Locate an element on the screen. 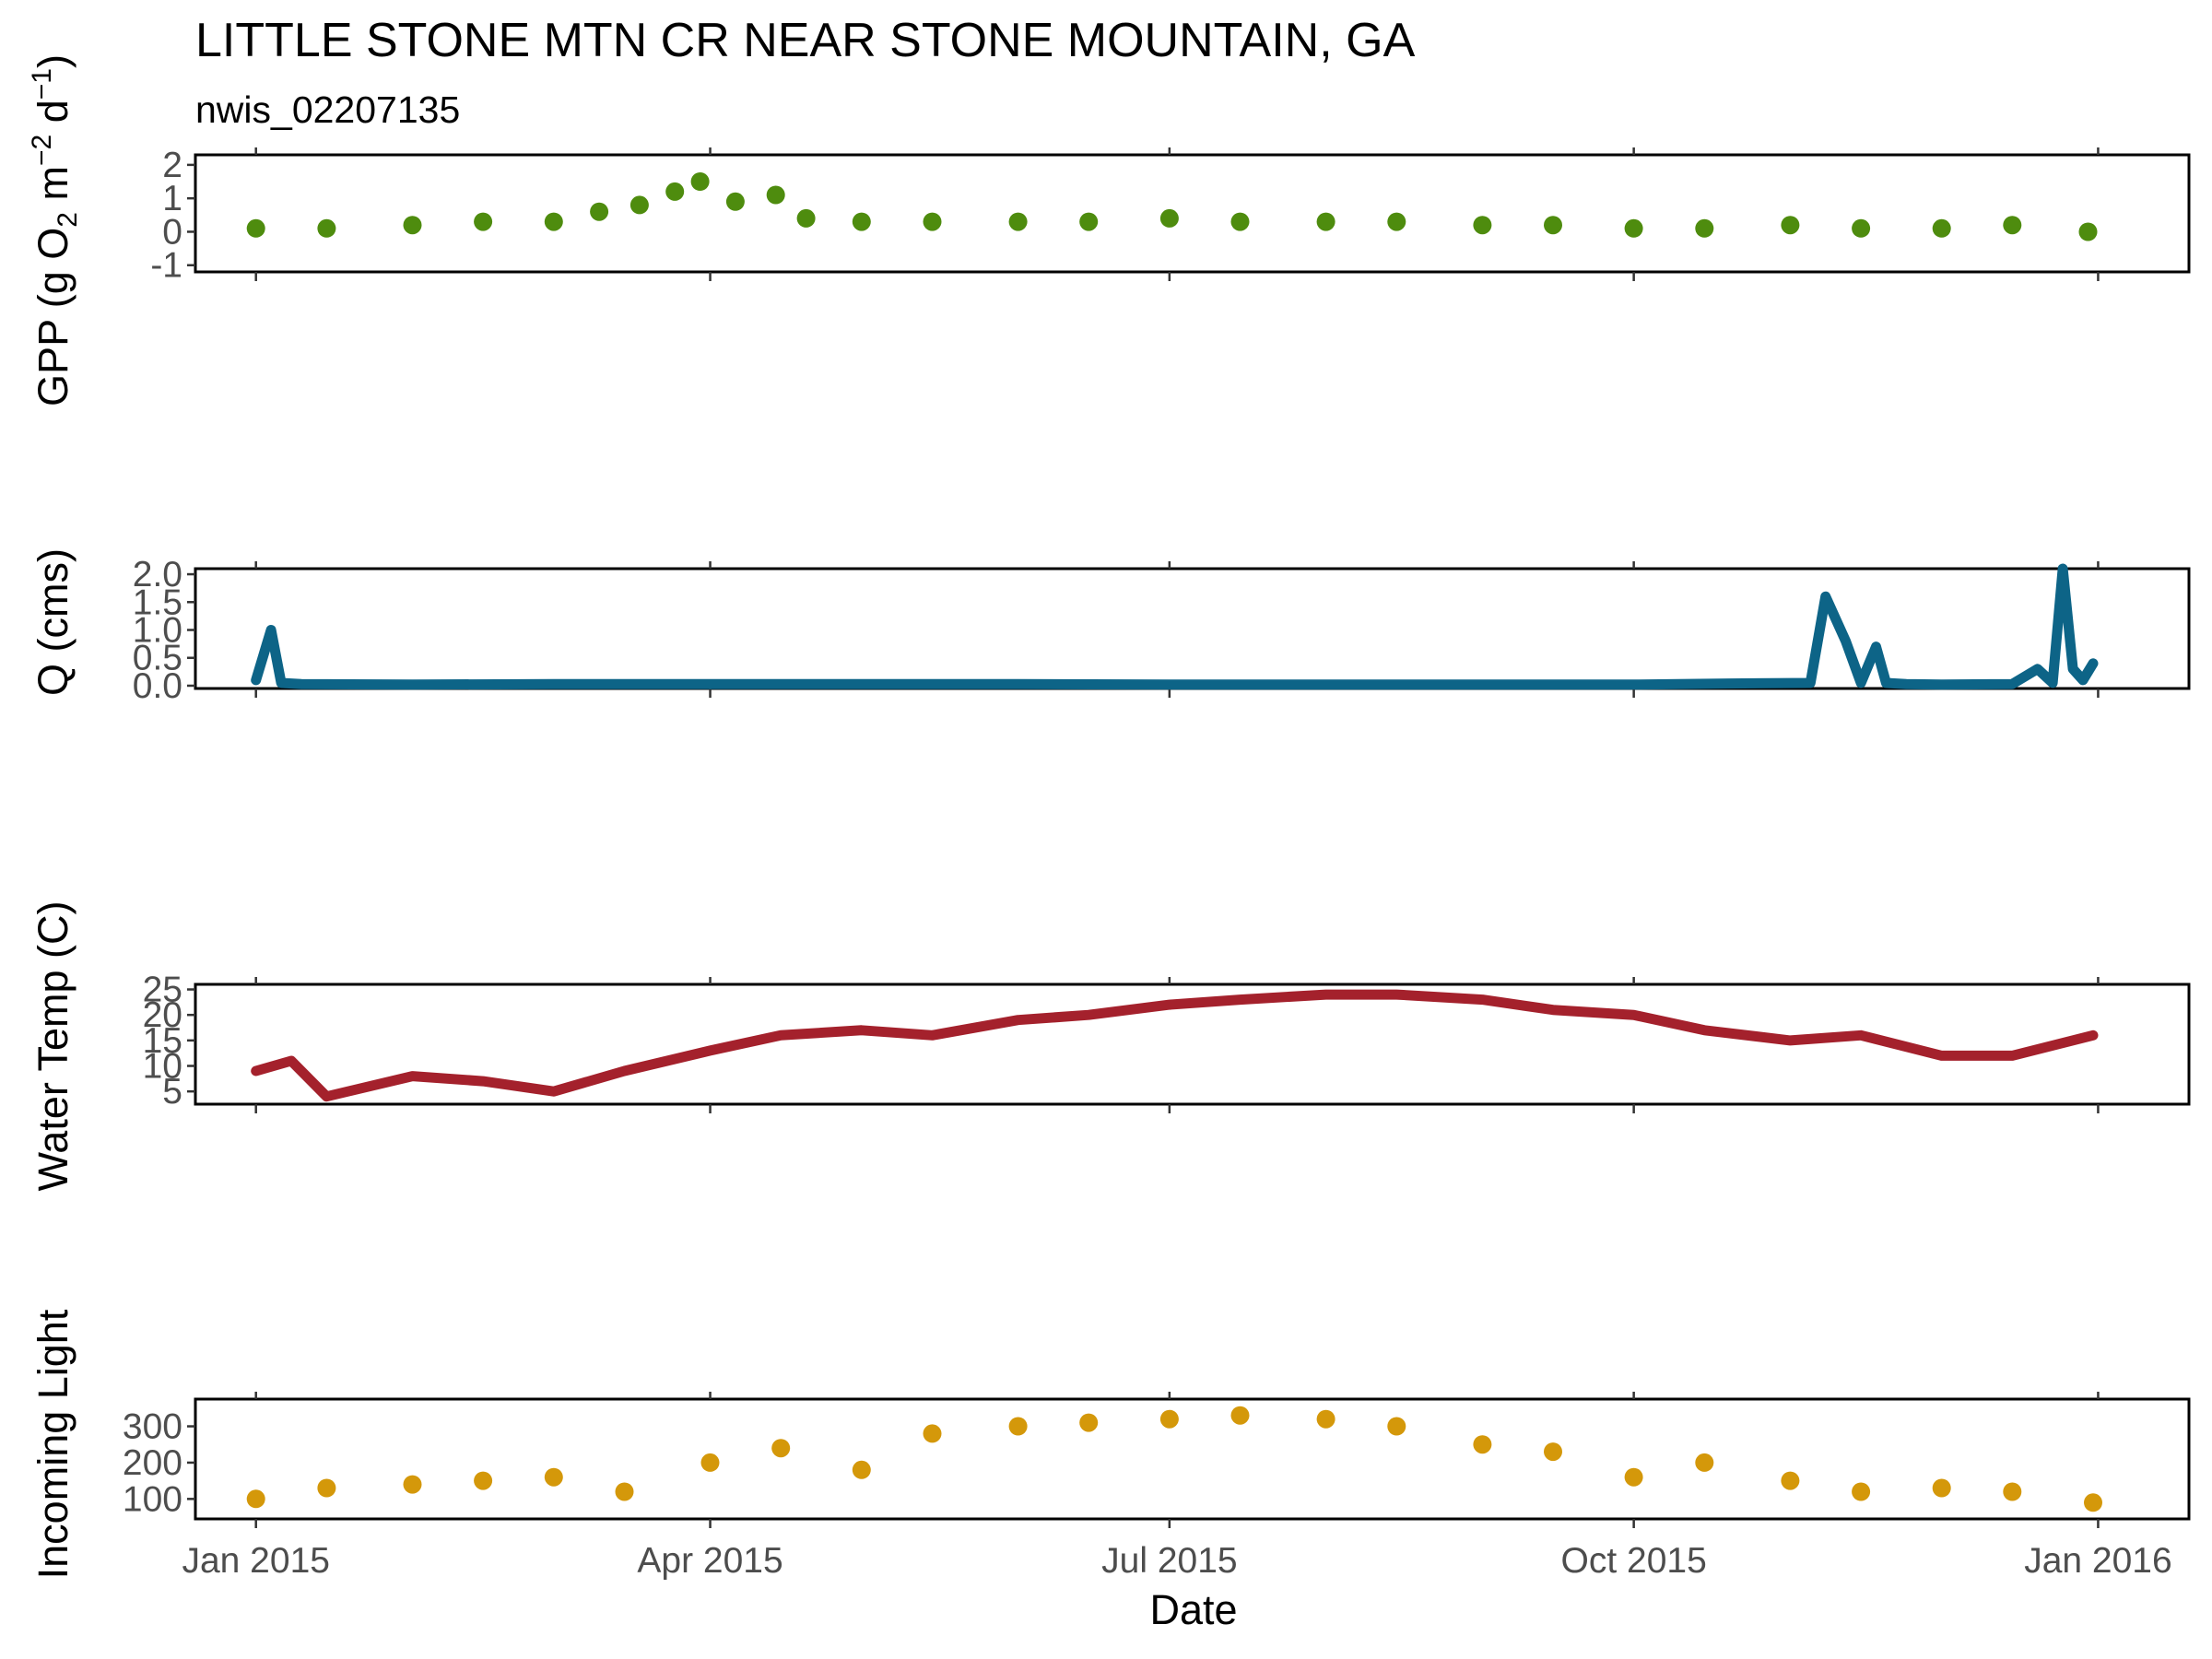 The image size is (2212, 1659). y-tick-label: 0.0 is located at coordinates (157, 686).